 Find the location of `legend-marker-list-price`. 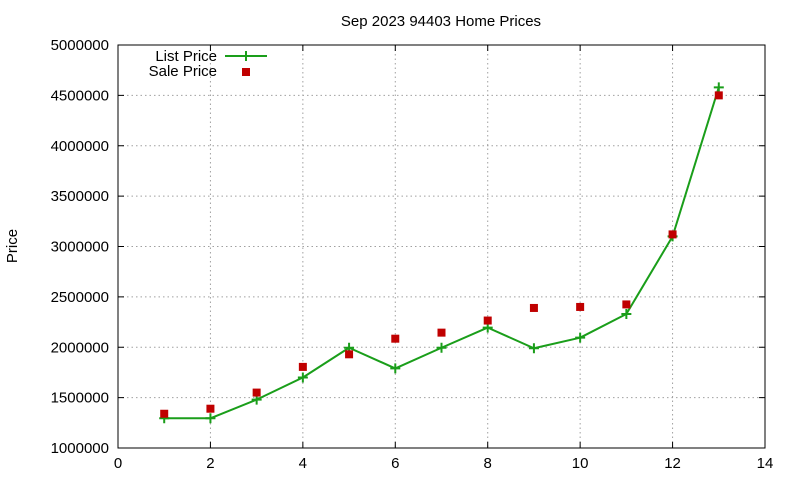

legend-marker-list-price is located at coordinates (246, 56).